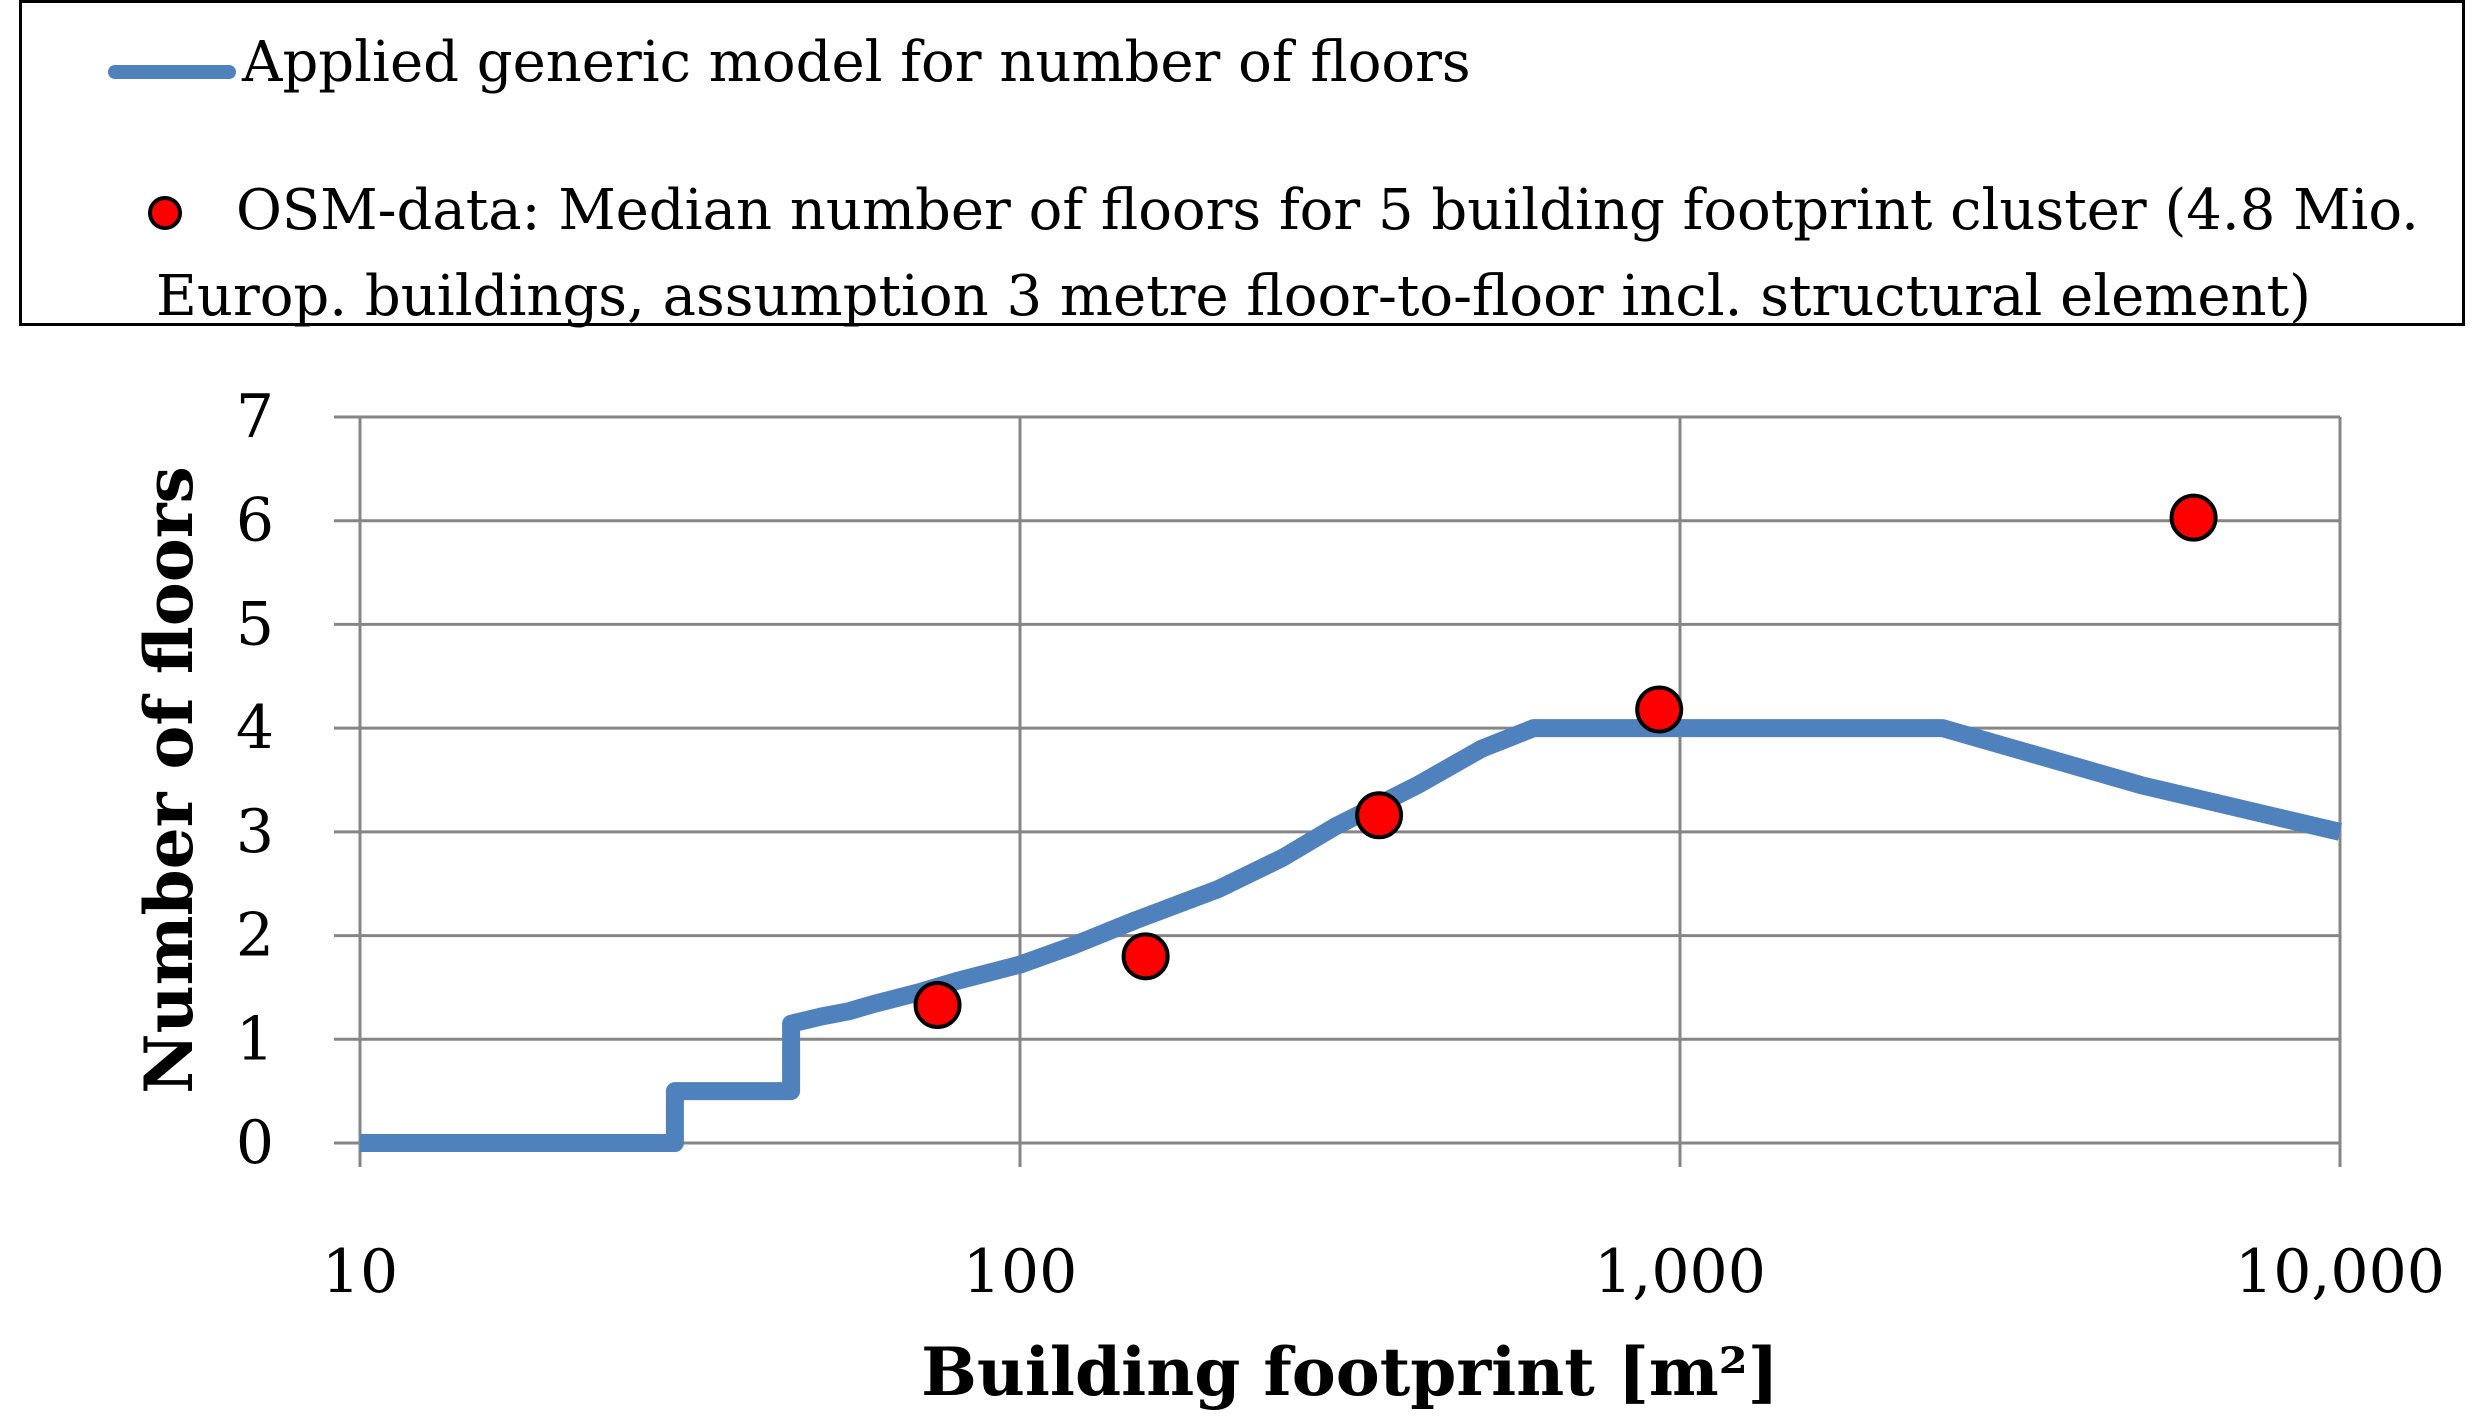 This screenshot has height=1427, width=2483. I want to click on y-tick-label: 6, so click(255, 521).